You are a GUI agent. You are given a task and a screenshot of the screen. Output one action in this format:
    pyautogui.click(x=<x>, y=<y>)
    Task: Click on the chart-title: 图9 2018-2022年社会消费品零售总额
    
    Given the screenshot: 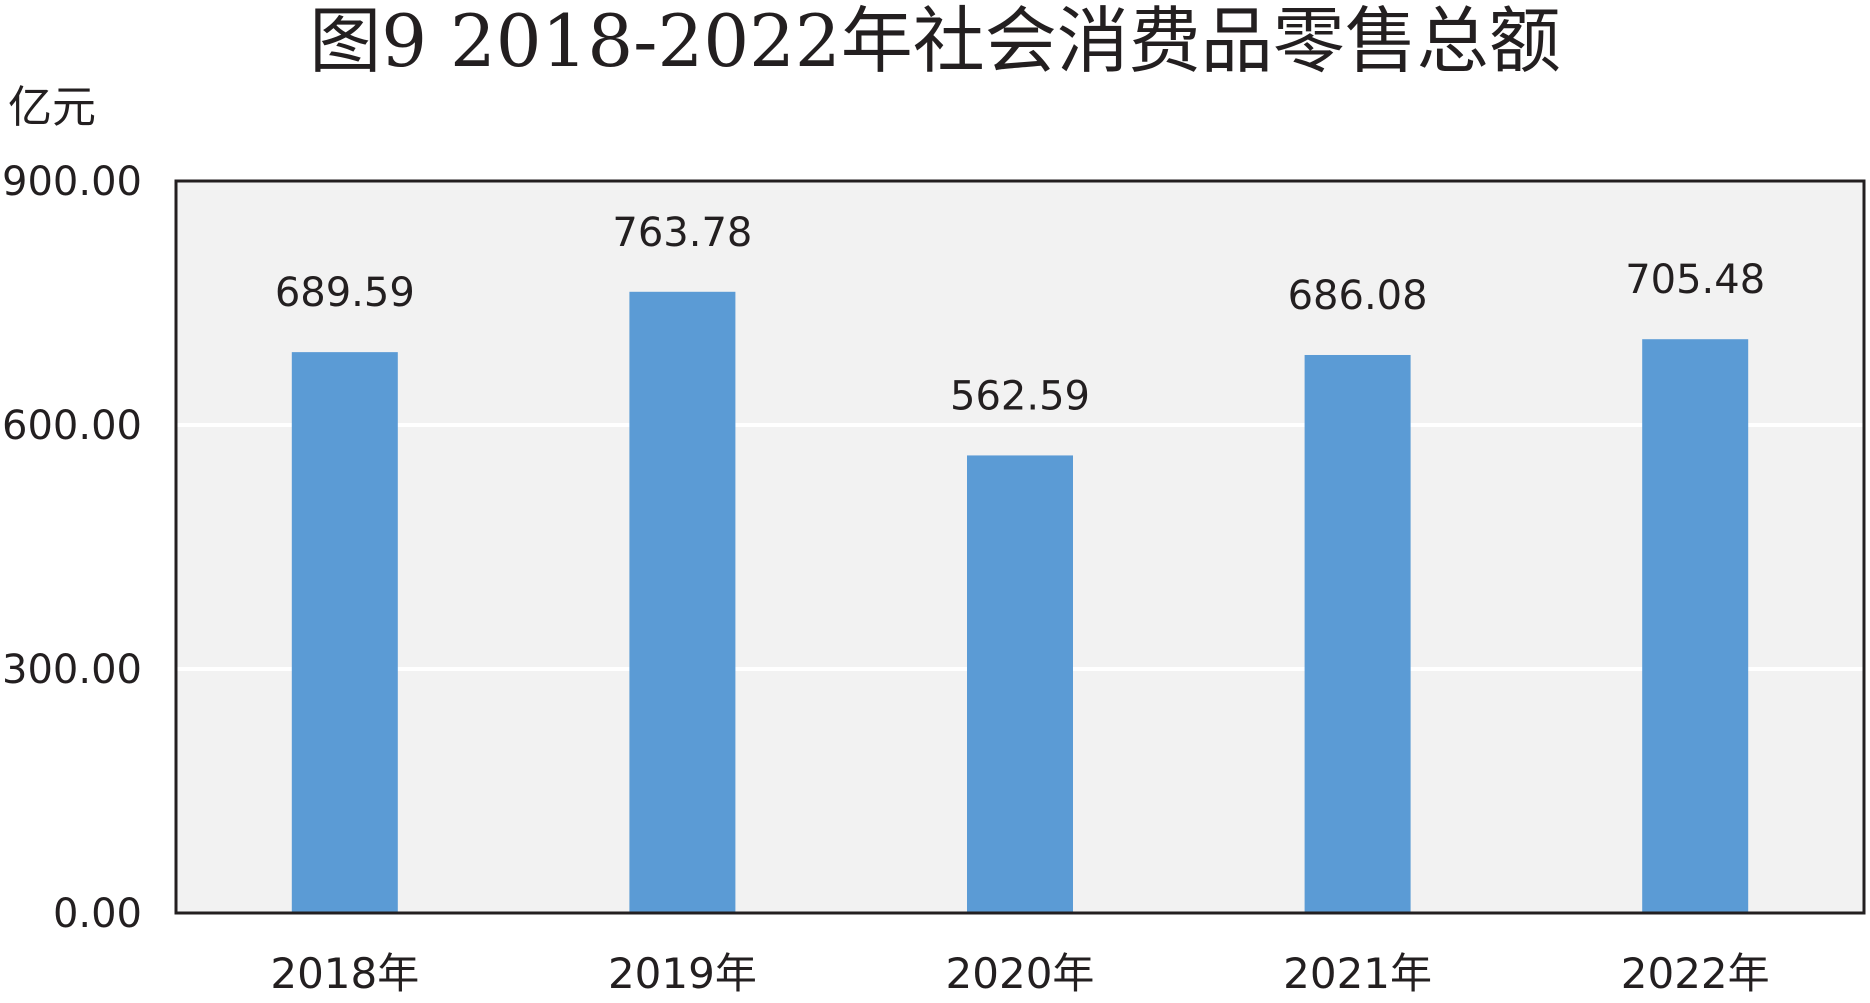 What is the action you would take?
    pyautogui.click(x=935, y=41)
    